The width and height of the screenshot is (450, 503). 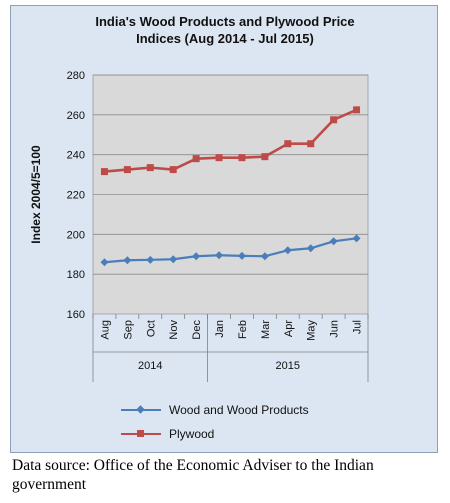 What do you see at coordinates (150, 366) in the screenshot?
I see `year-group-label-2014: 2014` at bounding box center [150, 366].